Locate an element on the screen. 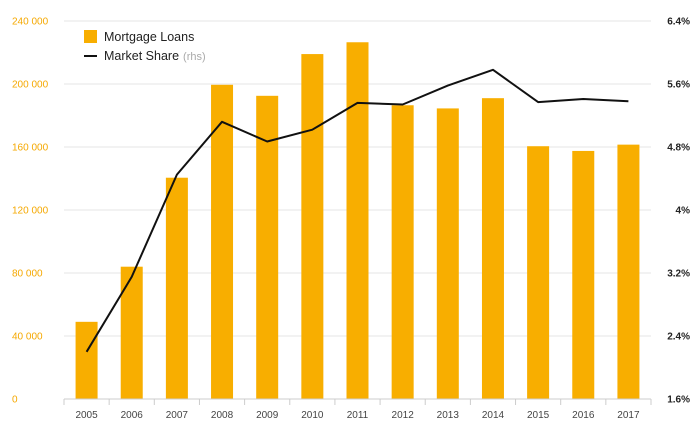 Image resolution: width=700 pixels, height=433 pixels. right-tick-label: 3.2% is located at coordinates (678, 274).